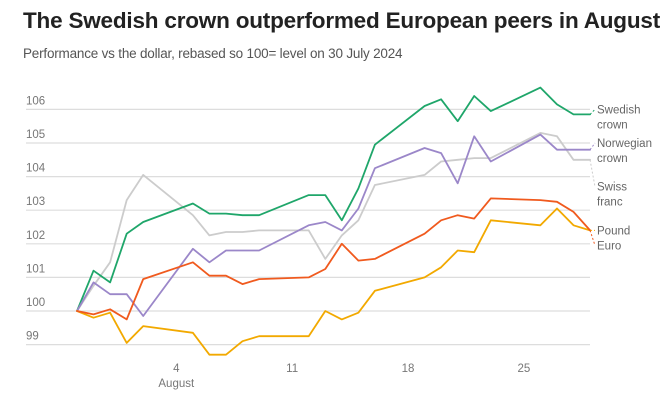  I want to click on x-tick-label: 11, so click(292, 369).